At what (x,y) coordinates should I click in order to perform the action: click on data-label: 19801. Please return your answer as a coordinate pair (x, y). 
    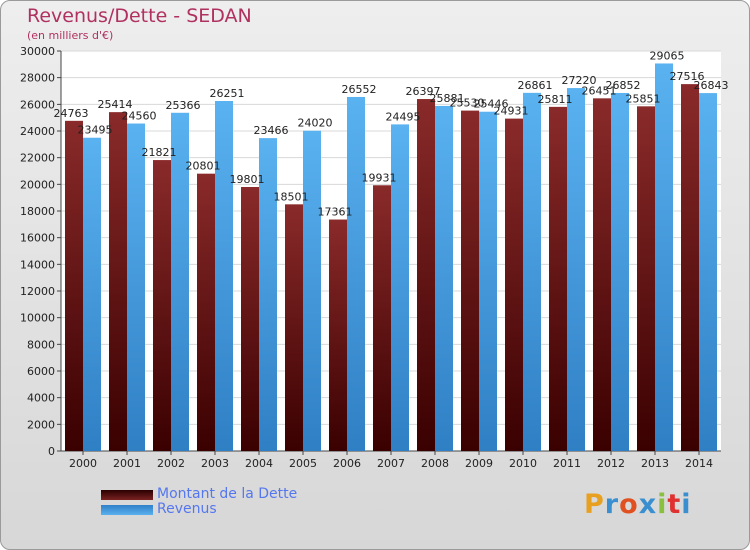
    Looking at the image, I should click on (247, 179).